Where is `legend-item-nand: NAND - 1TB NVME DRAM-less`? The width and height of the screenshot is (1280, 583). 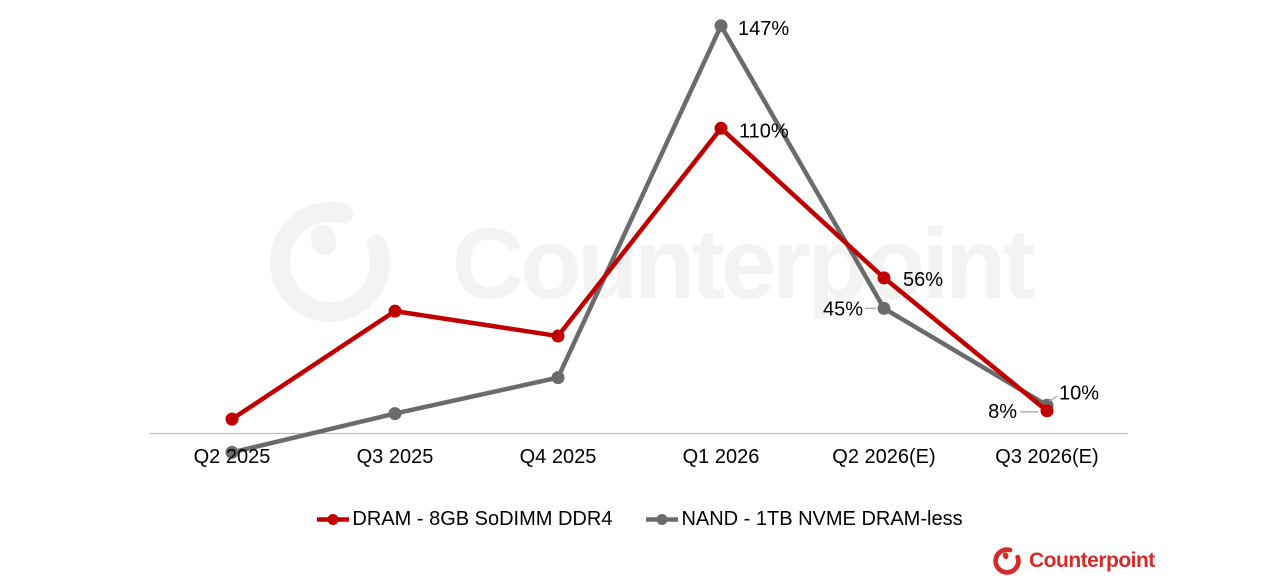
legend-item-nand: NAND - 1TB NVME DRAM-less is located at coordinates (804, 519).